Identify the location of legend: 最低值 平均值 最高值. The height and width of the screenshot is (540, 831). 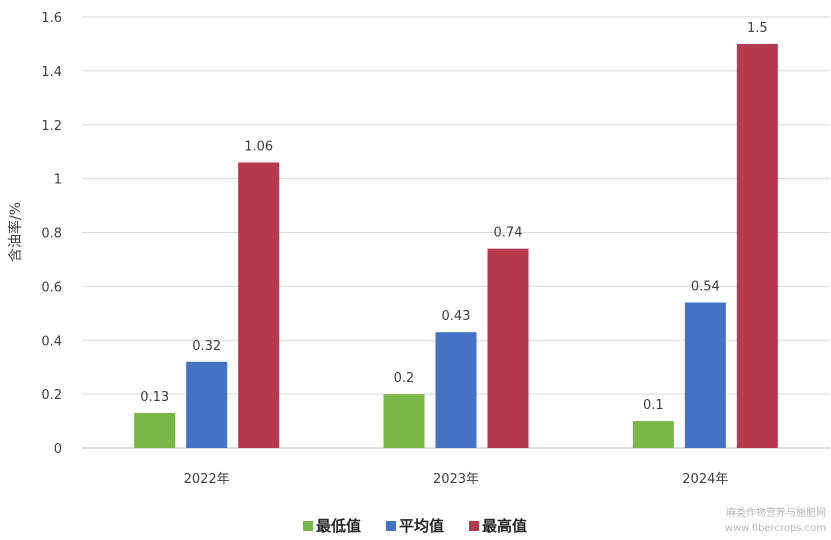
(415, 526).